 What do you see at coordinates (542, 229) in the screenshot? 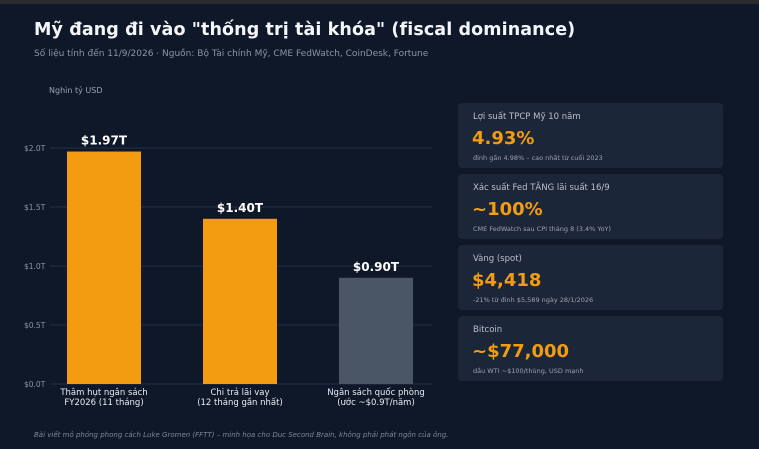
I see `kpi-card-note: CME FedWatch sau CPI tháng 8 (3.4% YoY)` at bounding box center [542, 229].